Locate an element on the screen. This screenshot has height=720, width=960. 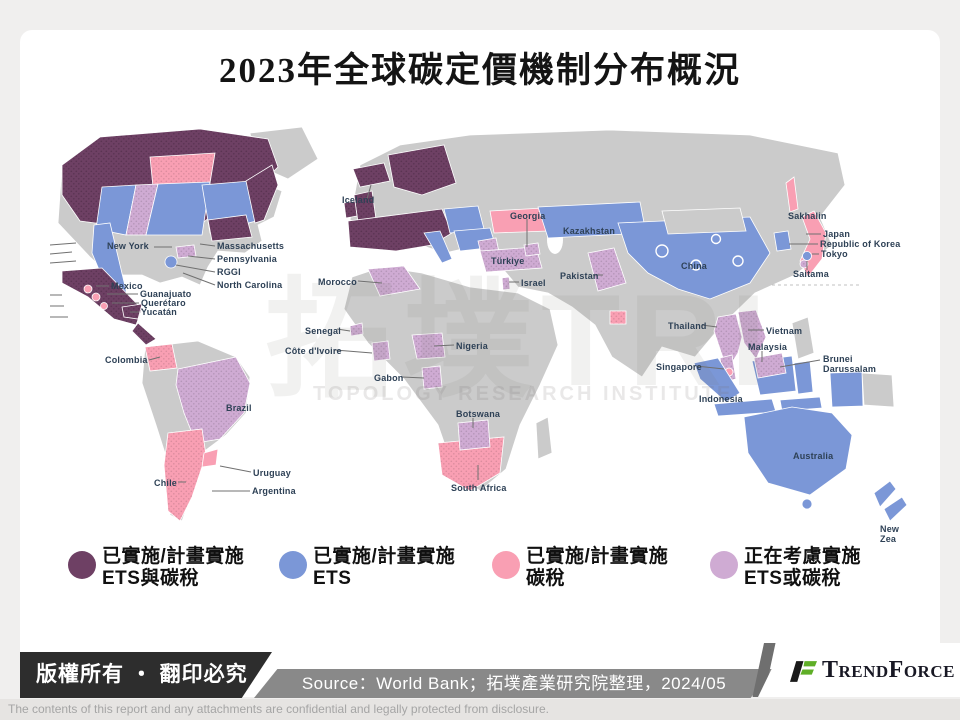
map-label: New Zea is located at coordinates (890, 534).